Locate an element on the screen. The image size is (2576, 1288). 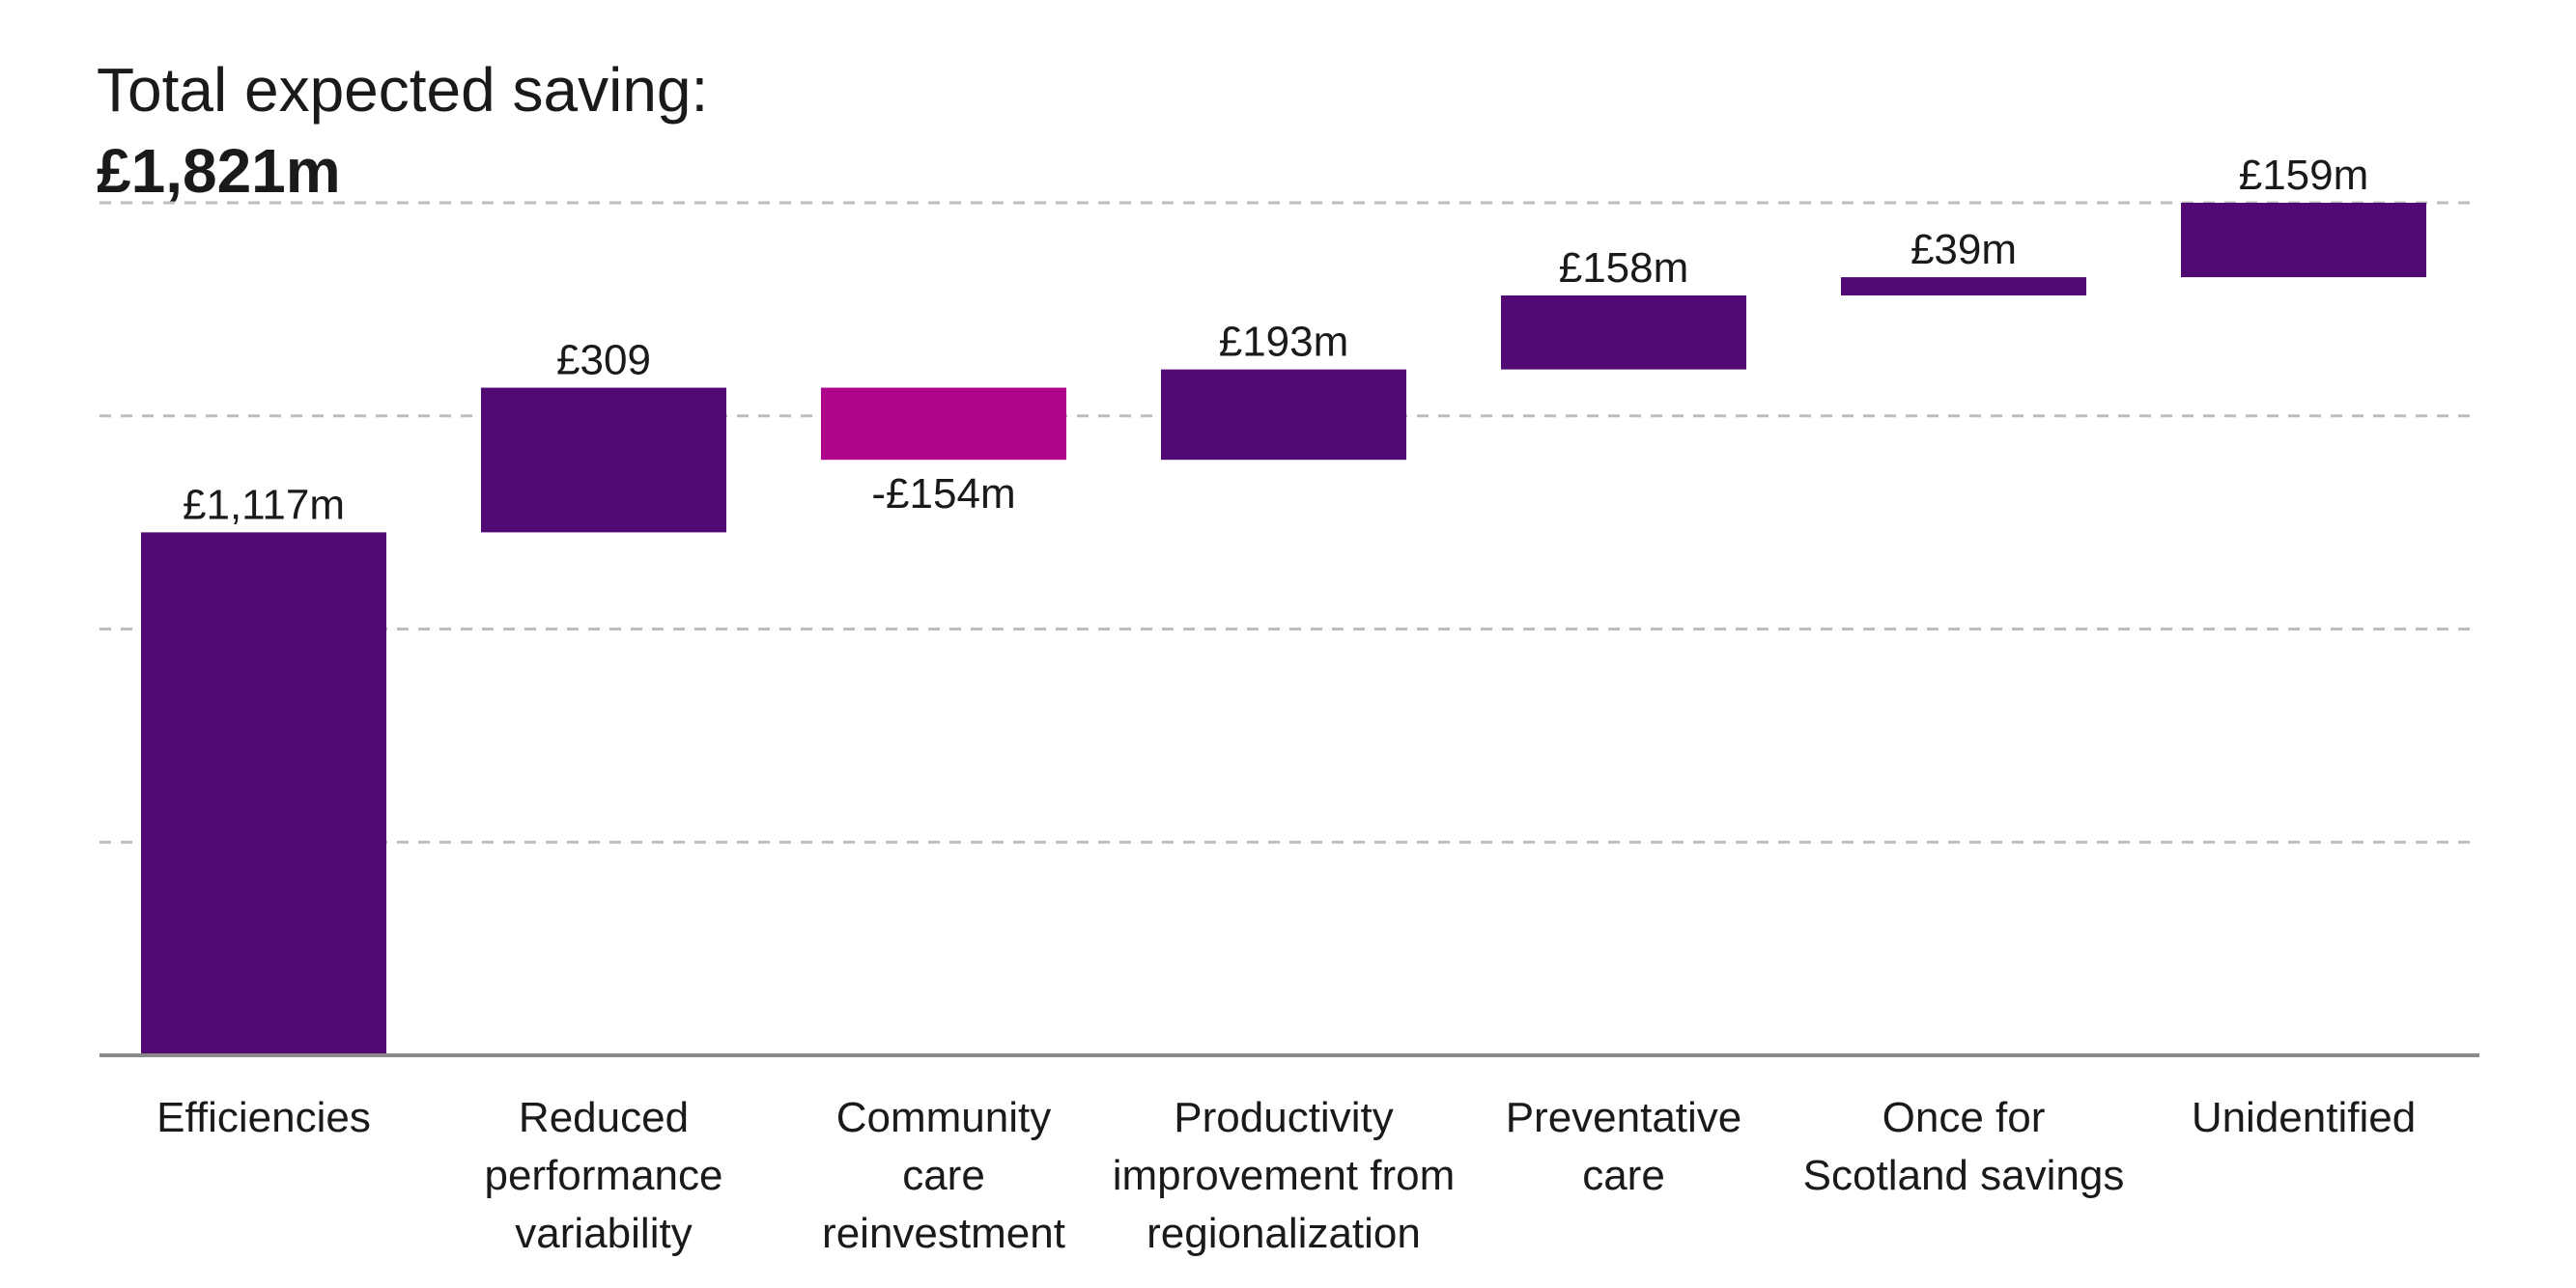
data-label: £159m is located at coordinates (2304, 176).